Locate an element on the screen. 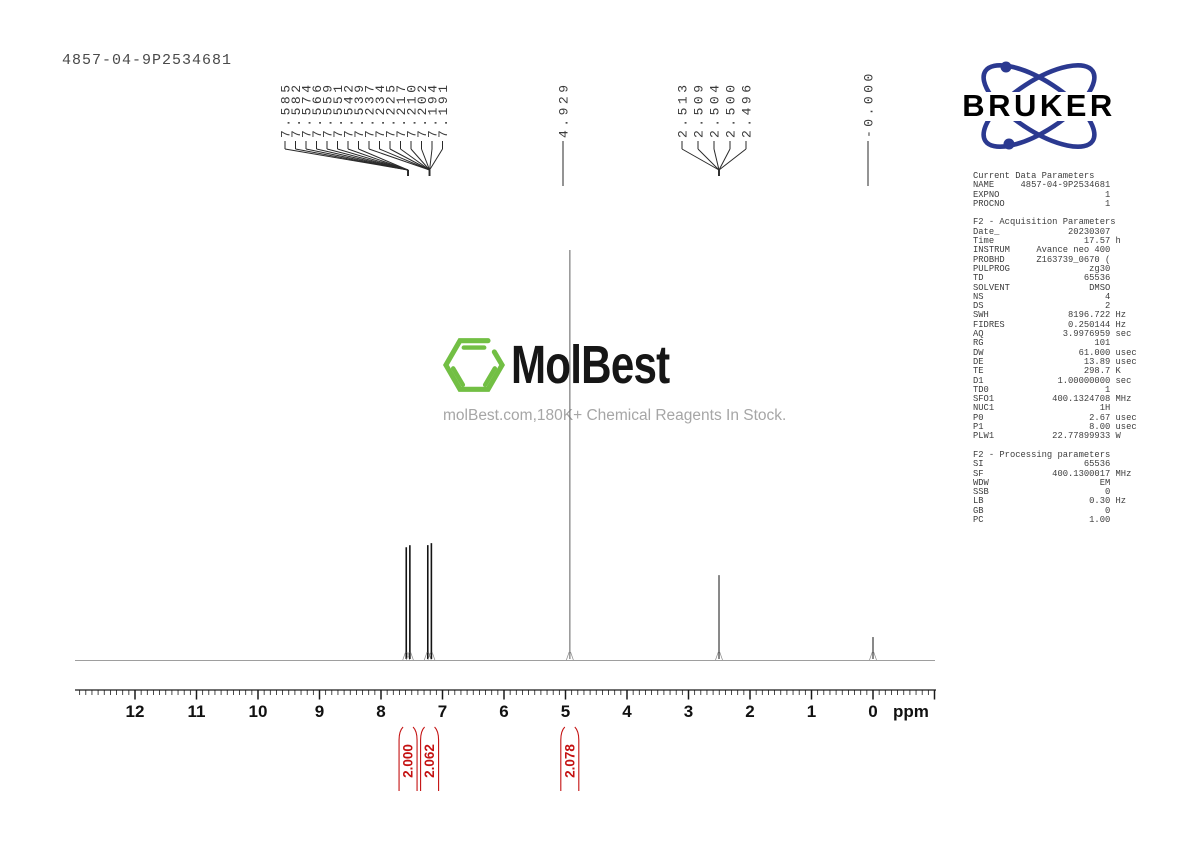 The width and height of the screenshot is (1190, 842). param-section-header: F2 - Acquisition Parameters is located at coordinates (1044, 222).